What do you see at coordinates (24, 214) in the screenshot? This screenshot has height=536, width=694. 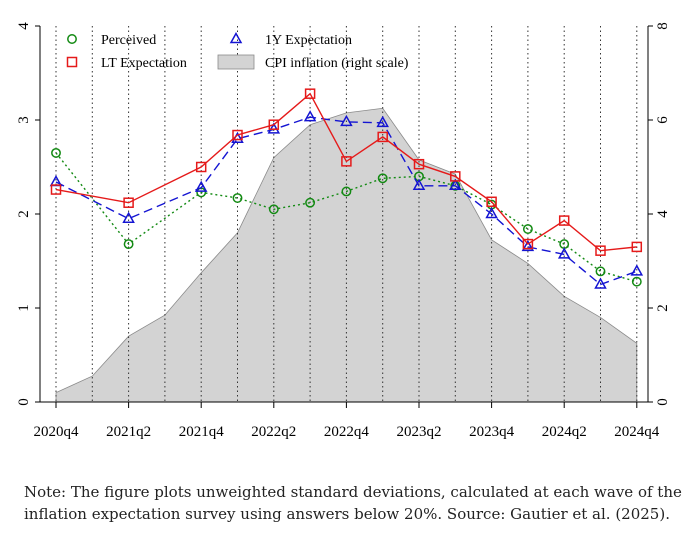 I see `left-tick-label: 2` at bounding box center [24, 214].